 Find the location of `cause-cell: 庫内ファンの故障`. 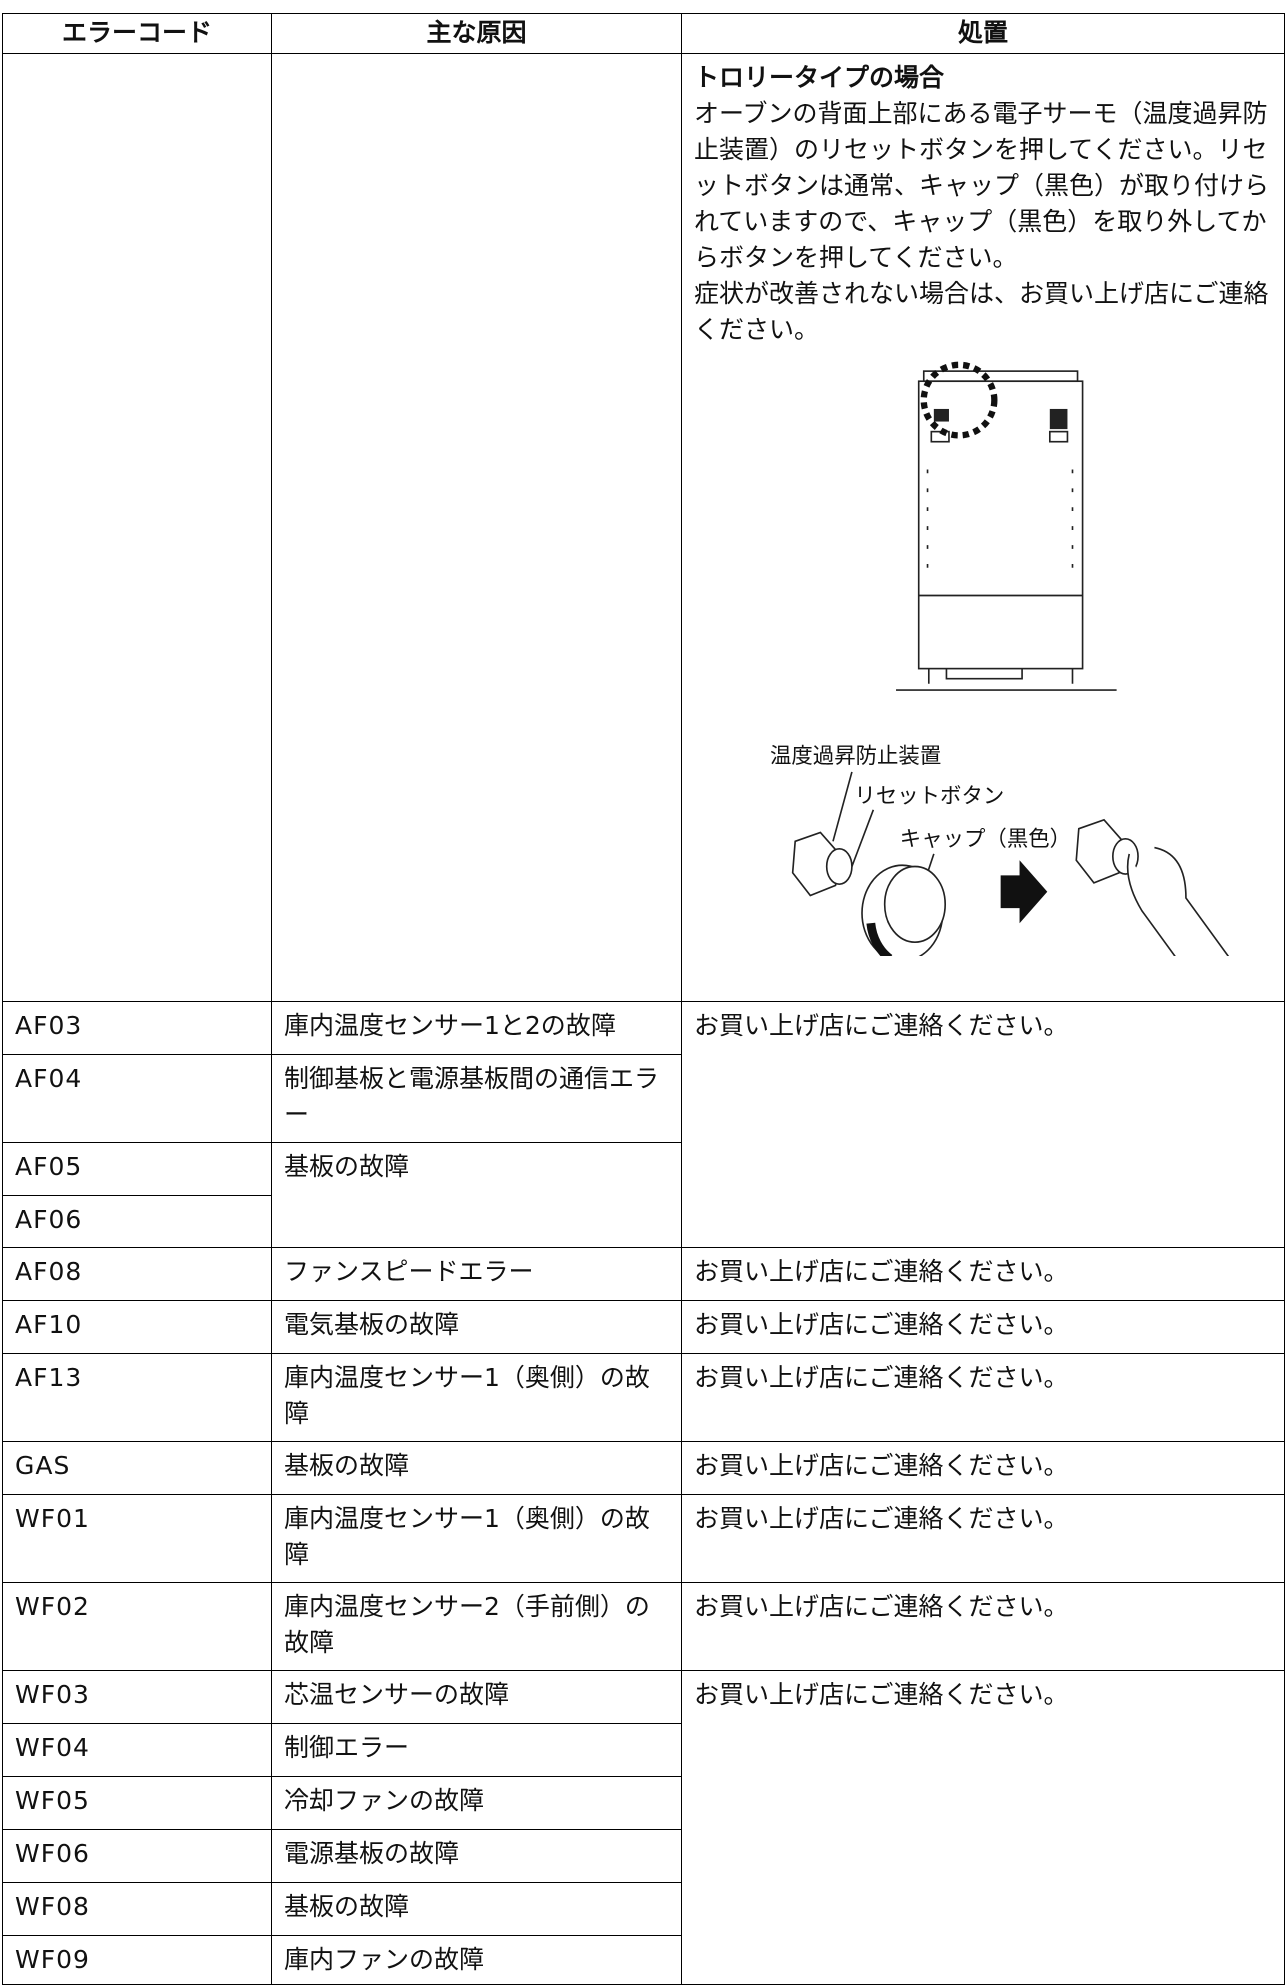

cause-cell: 庫内ファンの故障 is located at coordinates (476, 1960).